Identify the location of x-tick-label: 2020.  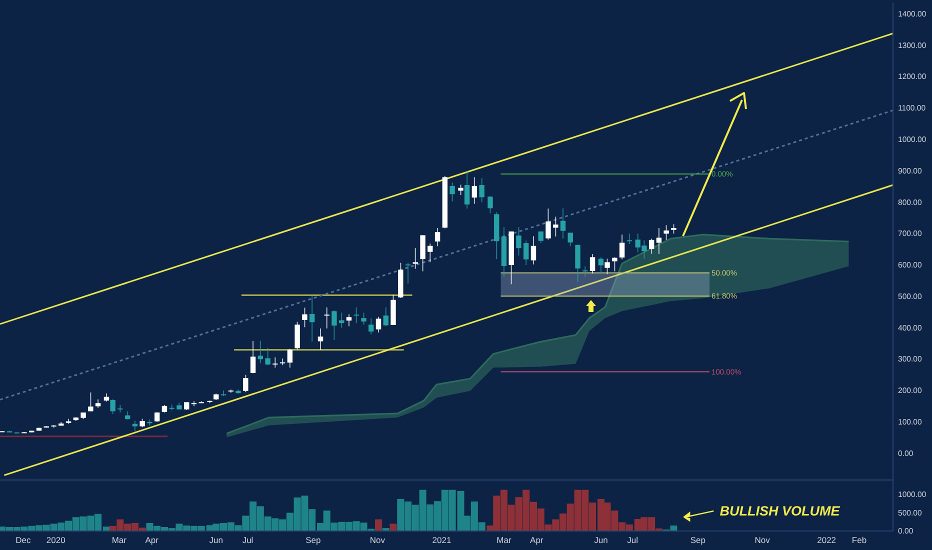
(56, 540).